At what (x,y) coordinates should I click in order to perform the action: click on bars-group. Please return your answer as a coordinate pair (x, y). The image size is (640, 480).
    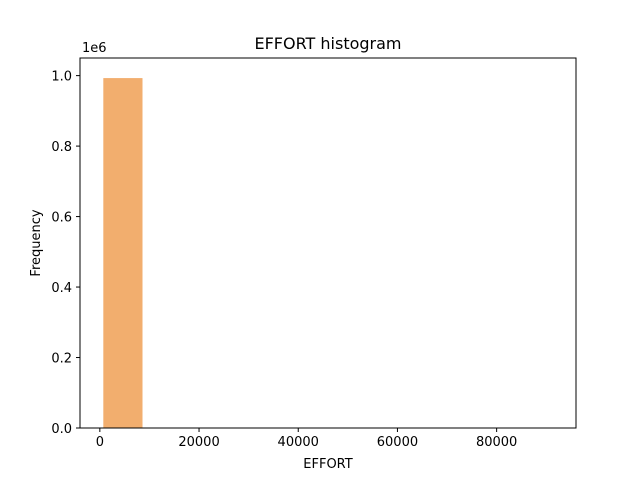
    Looking at the image, I should click on (123, 253).